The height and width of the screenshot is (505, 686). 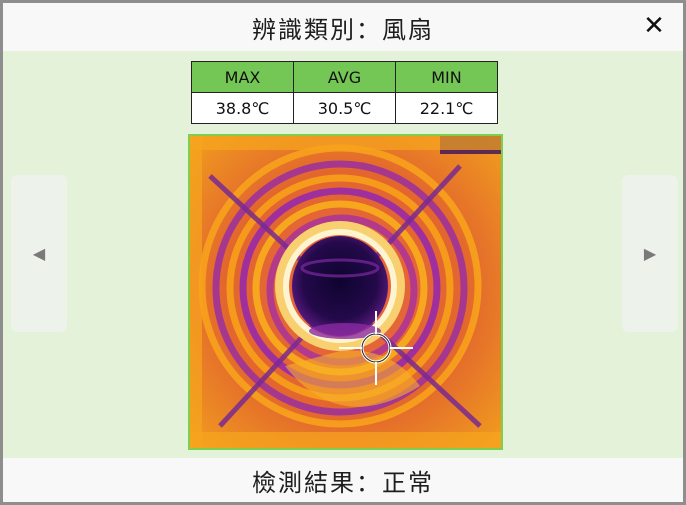 I want to click on title-bar: 辨識類別：風扇 ✕, so click(x=343, y=27).